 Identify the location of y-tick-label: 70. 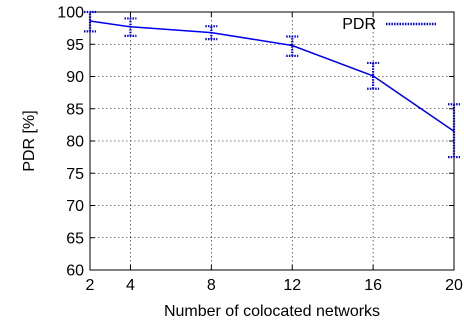
(75, 206).